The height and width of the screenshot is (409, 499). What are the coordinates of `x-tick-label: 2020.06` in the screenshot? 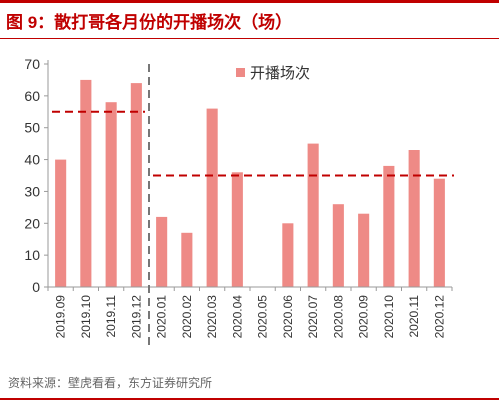 It's located at (288, 317).